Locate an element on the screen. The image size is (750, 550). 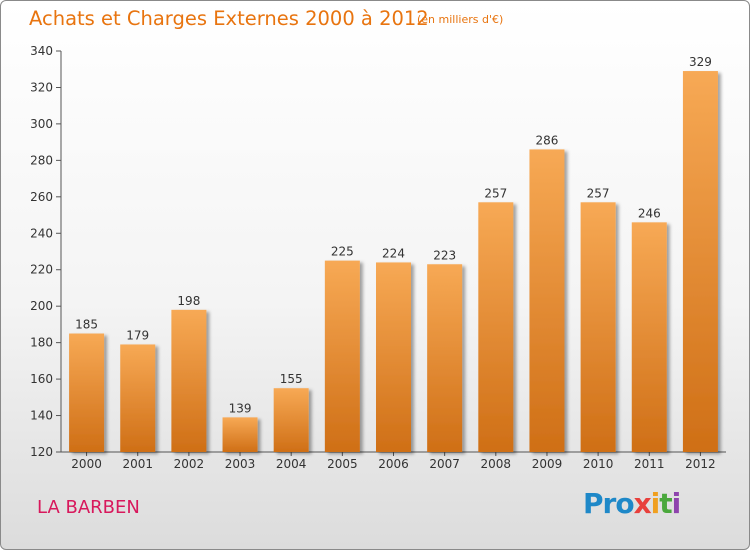
y-tick-label: 320 is located at coordinates (41, 87).